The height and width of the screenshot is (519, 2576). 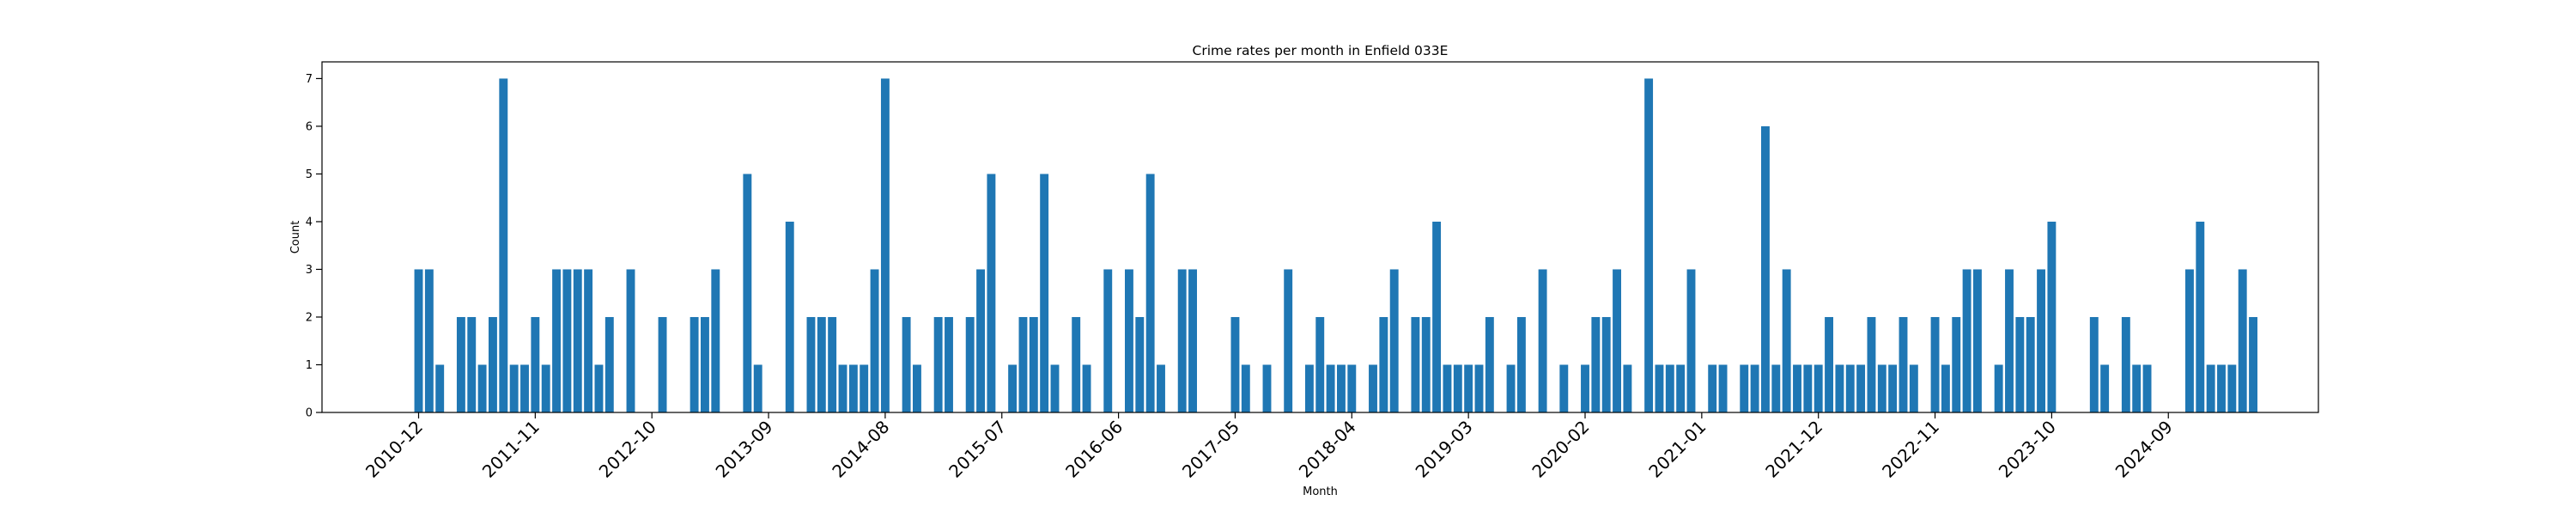 What do you see at coordinates (310, 365) in the screenshot?
I see `y-tick-label: 1` at bounding box center [310, 365].